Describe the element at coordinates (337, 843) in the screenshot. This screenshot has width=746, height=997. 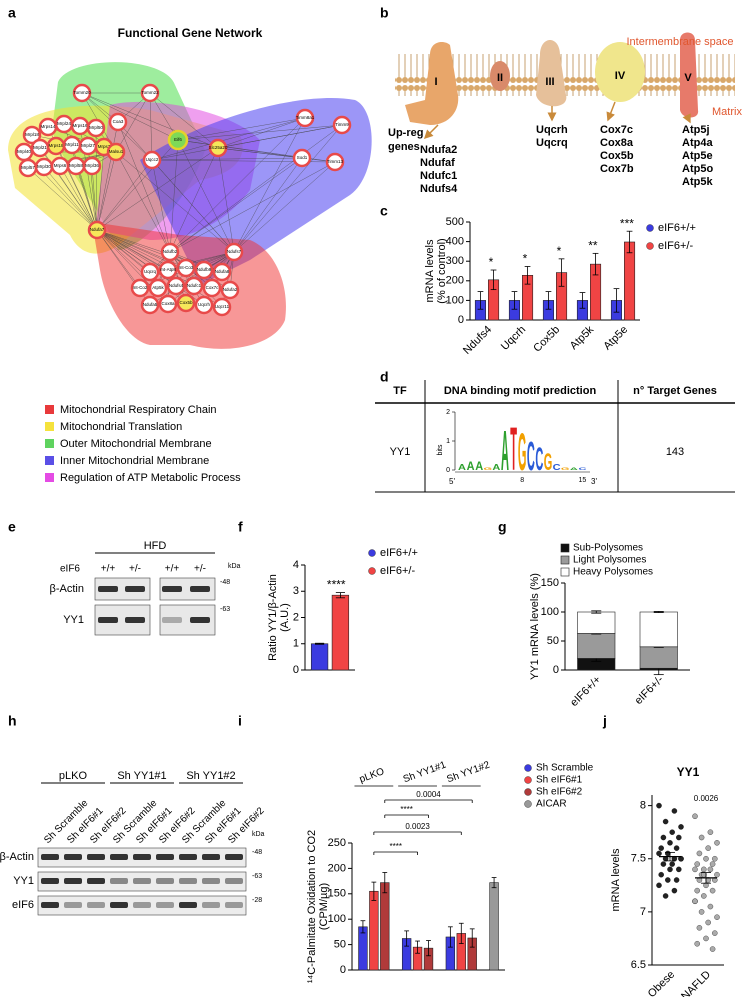
I see `y-tick-label: 250` at that location.